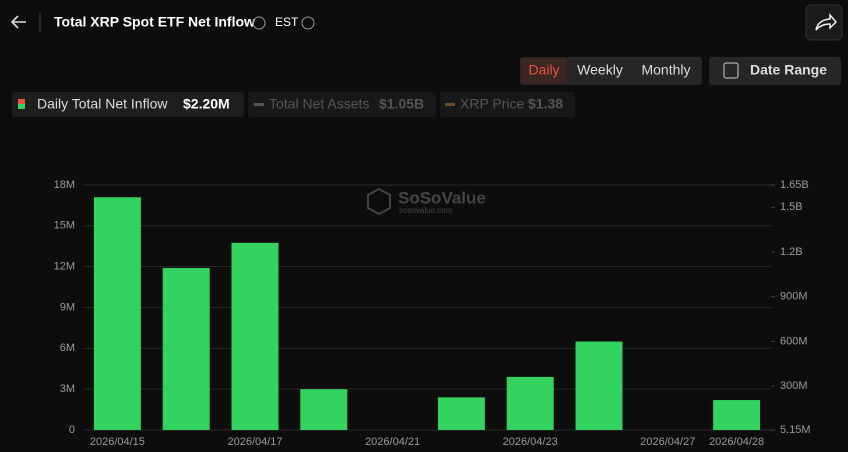 This screenshot has width=848, height=452. What do you see at coordinates (154, 22) in the screenshot?
I see `title: Total XRP Spot ETF Net Inflow` at bounding box center [154, 22].